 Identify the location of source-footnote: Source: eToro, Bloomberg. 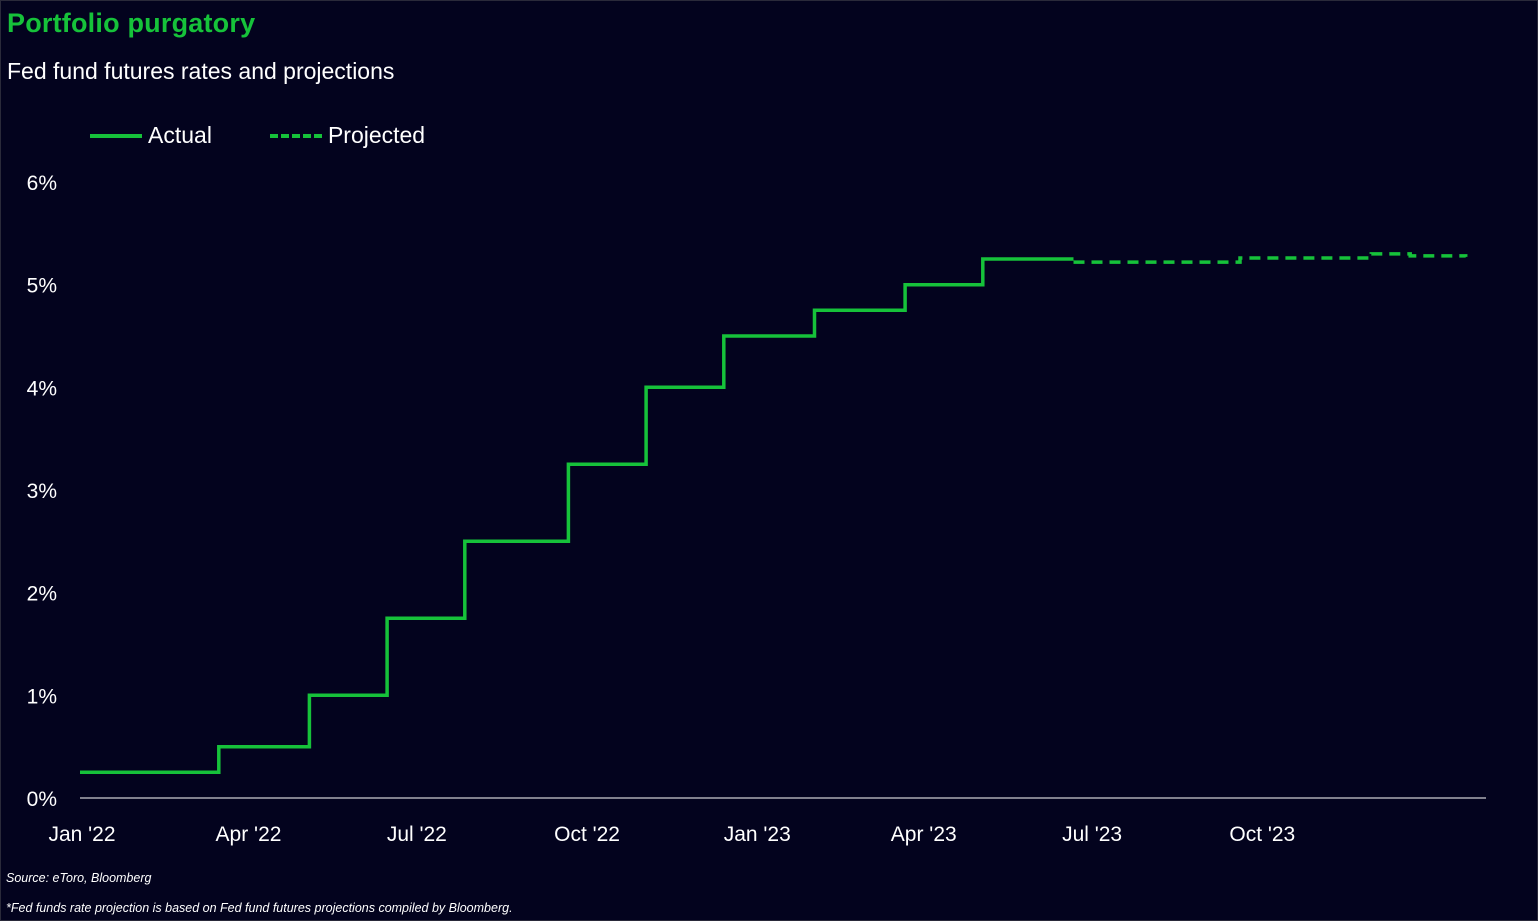
(79, 878).